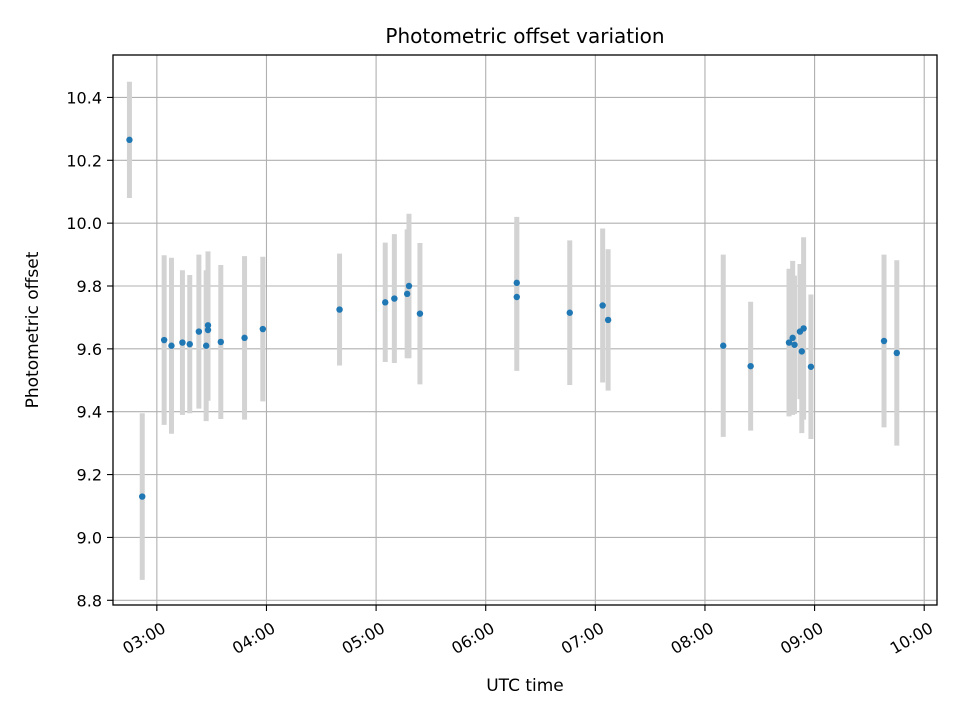 The image size is (960, 720). I want to click on x-tick-label: 10:00, so click(911, 638).